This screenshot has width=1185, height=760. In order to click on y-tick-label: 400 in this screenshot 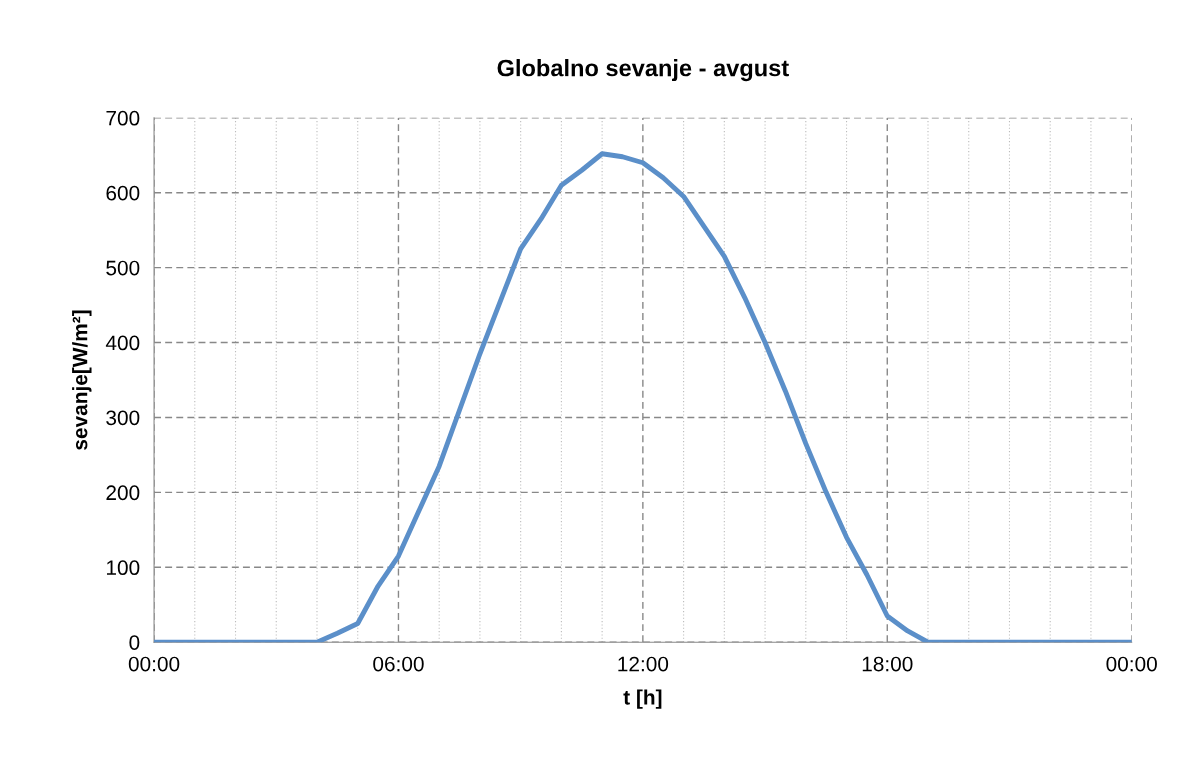, I will do `click(122, 343)`.